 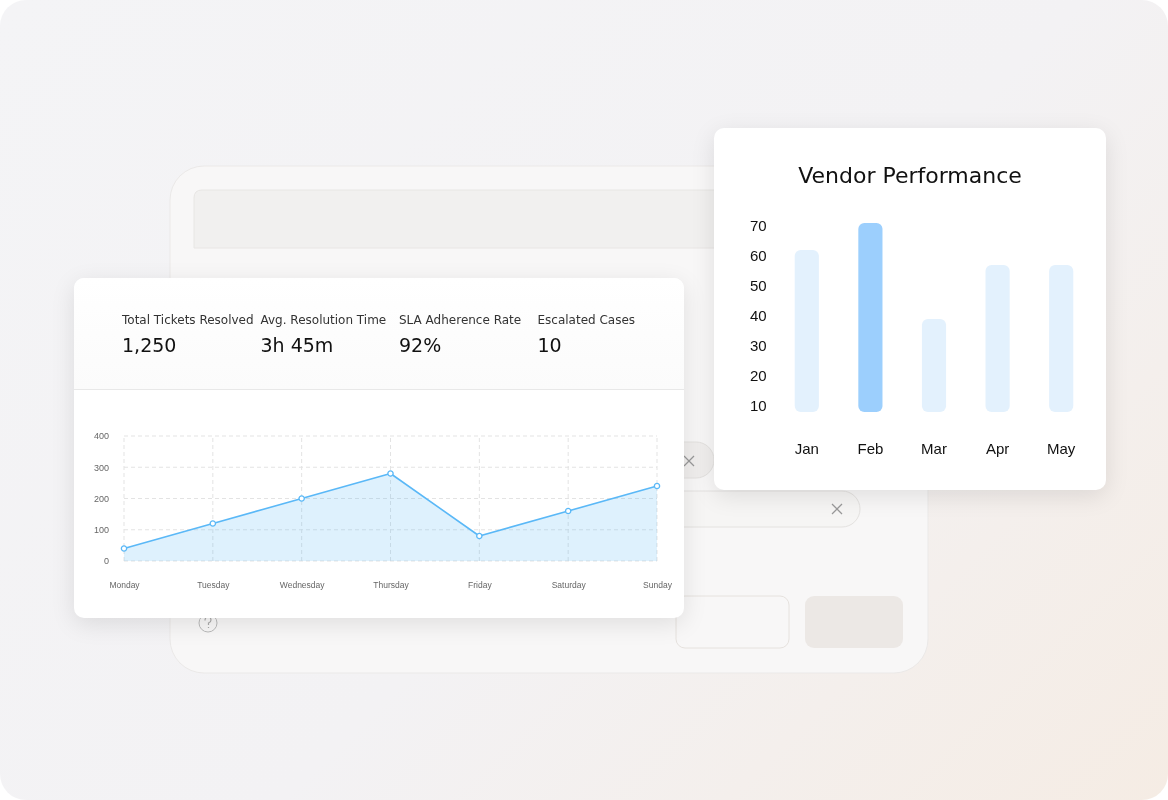 What do you see at coordinates (997, 448) in the screenshot?
I see `x-tick-label: Apr` at bounding box center [997, 448].